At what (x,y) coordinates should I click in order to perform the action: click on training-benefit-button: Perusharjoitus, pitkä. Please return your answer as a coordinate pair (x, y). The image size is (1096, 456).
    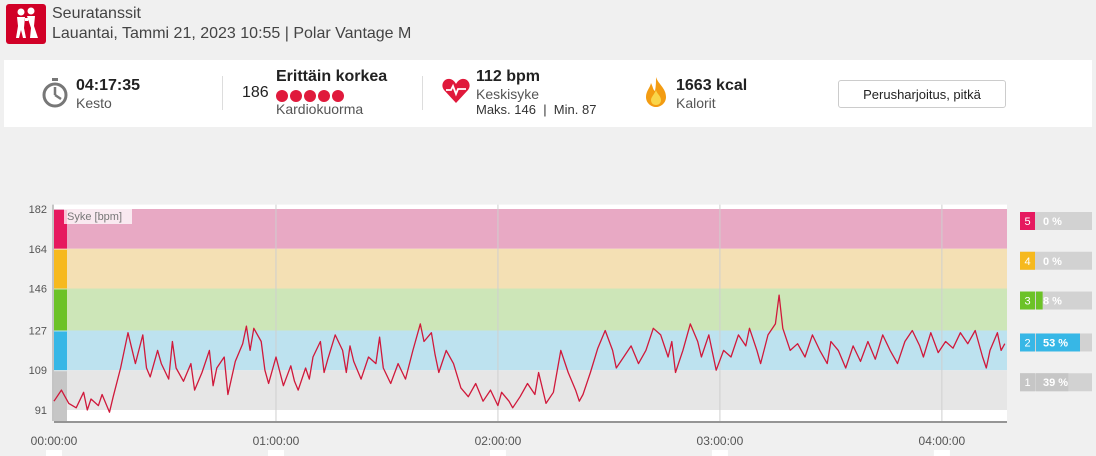
    Looking at the image, I should click on (922, 94).